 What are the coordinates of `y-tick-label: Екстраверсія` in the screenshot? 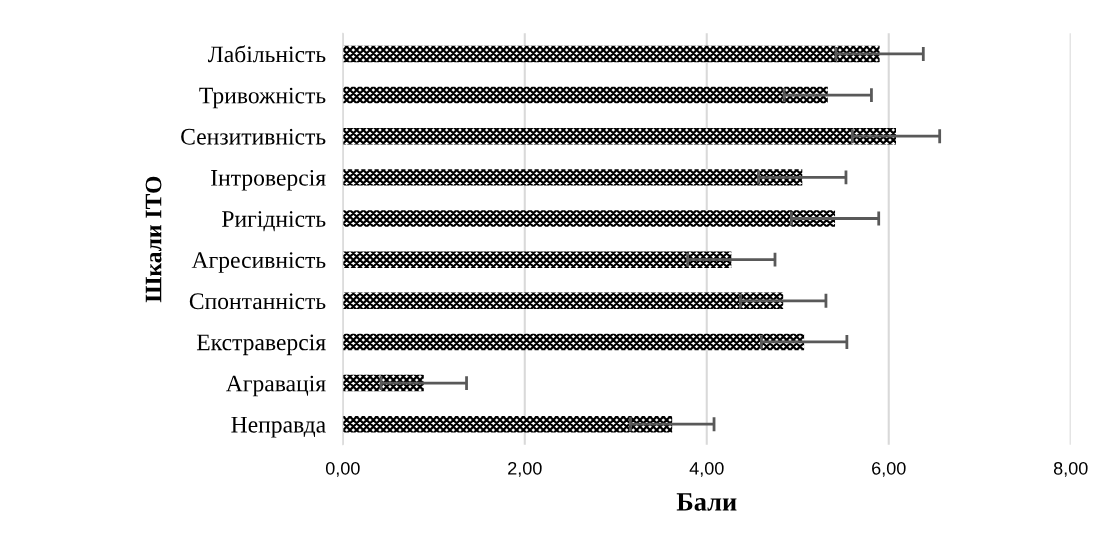 It's located at (261, 345).